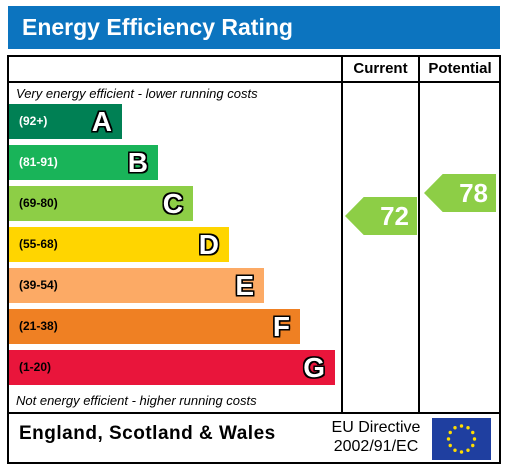 This screenshot has height=467, width=509. I want to click on column-divider-current, so click(342, 234).